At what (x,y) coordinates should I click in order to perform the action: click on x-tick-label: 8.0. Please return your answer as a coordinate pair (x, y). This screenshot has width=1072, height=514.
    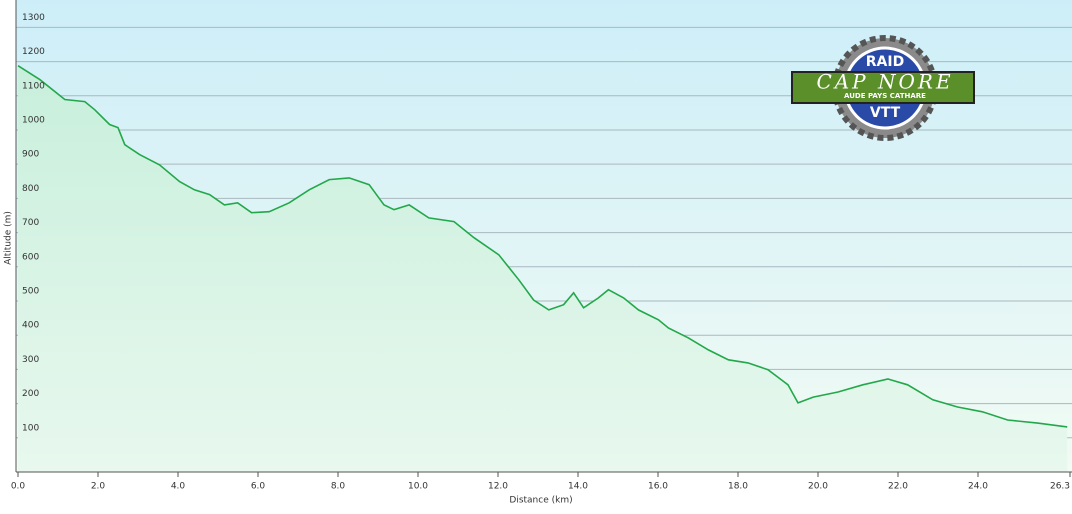
    Looking at the image, I should click on (338, 487).